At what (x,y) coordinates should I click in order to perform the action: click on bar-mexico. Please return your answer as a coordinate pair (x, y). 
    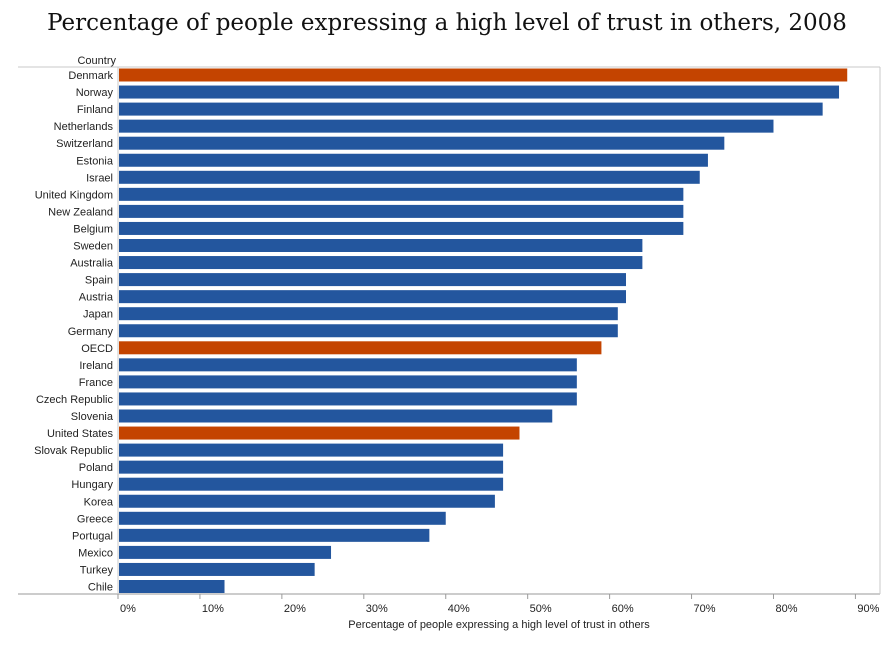
    Looking at the image, I should click on (225, 552).